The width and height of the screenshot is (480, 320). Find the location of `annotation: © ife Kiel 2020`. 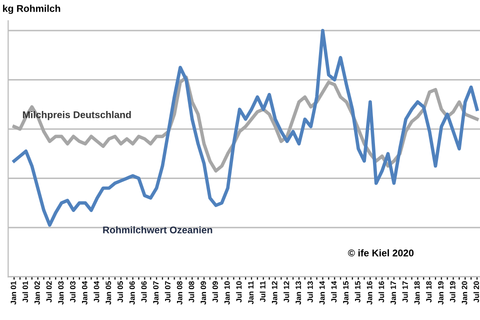

annotation: © ife Kiel 2020 is located at coordinates (381, 252).